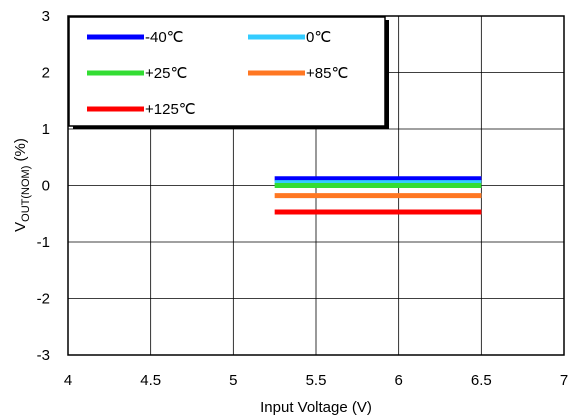  I want to click on y-tick-label: 1, so click(46, 129).